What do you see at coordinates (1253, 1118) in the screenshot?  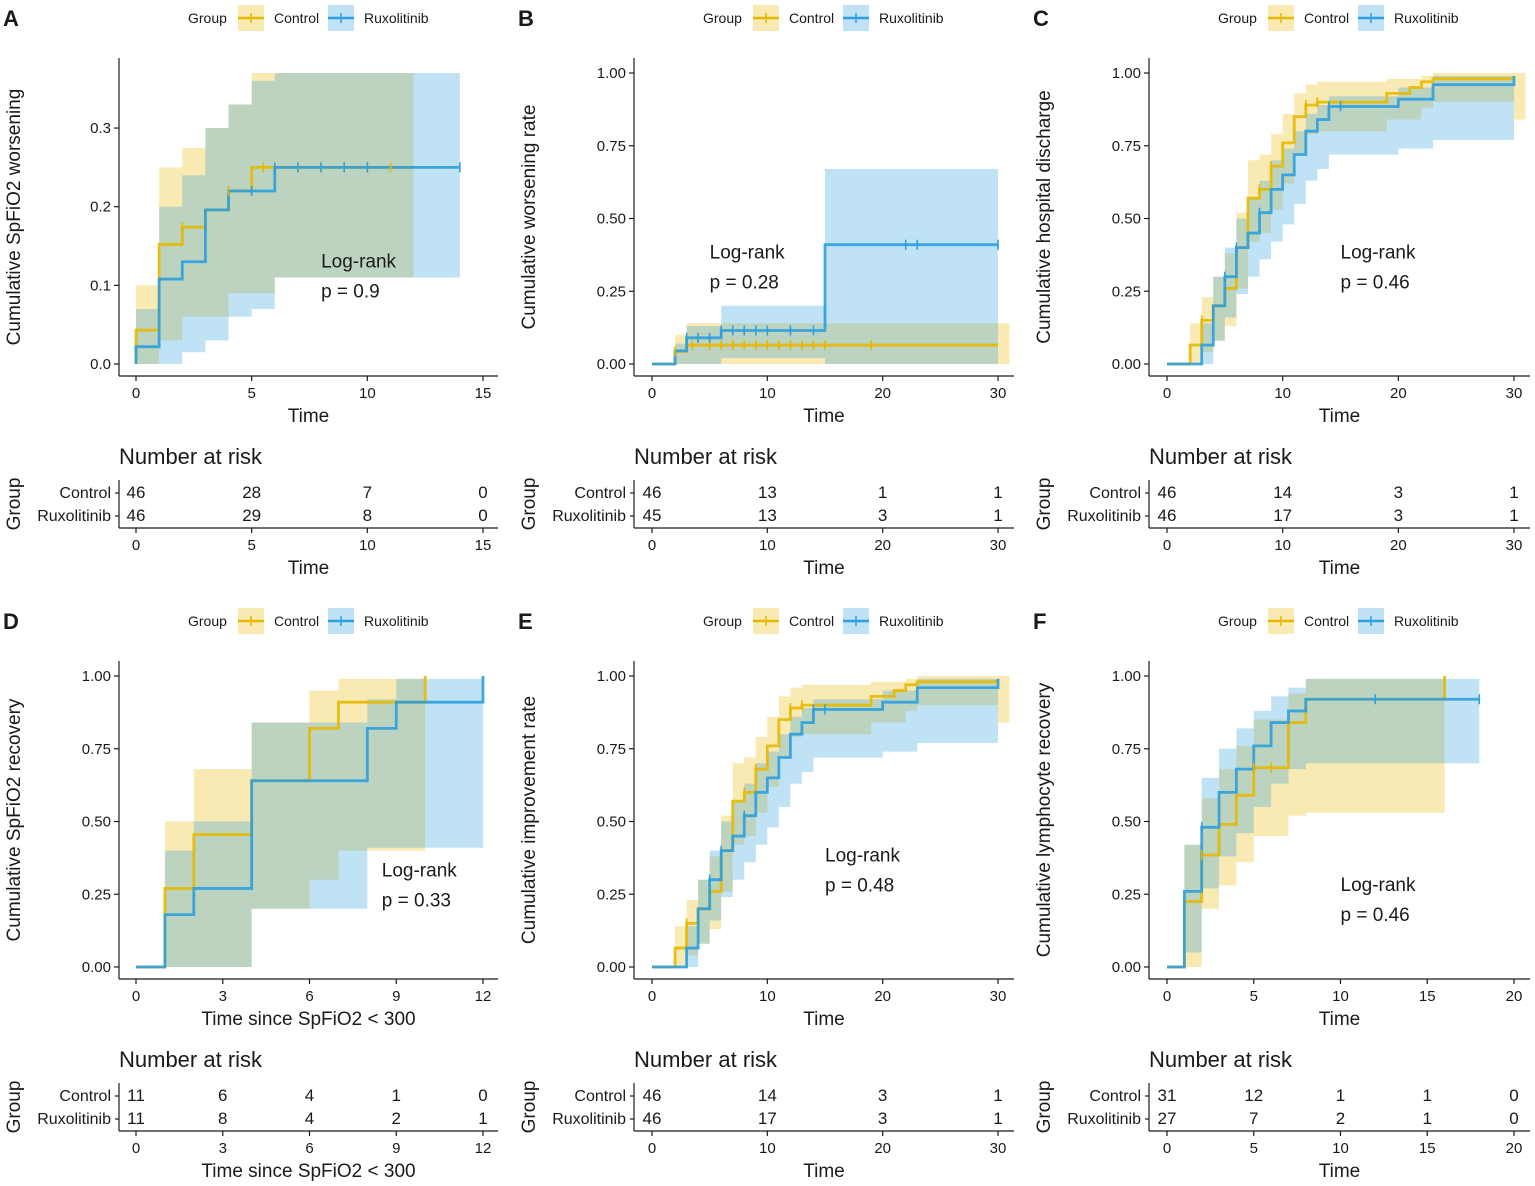 I see `risk-count: 7` at bounding box center [1253, 1118].